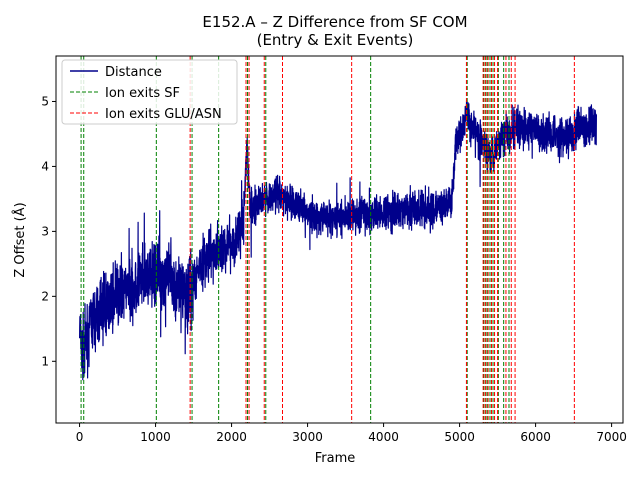 This screenshot has height=480, width=640. What do you see at coordinates (307, 437) in the screenshot?
I see `x-tick-label: 3000` at bounding box center [307, 437].